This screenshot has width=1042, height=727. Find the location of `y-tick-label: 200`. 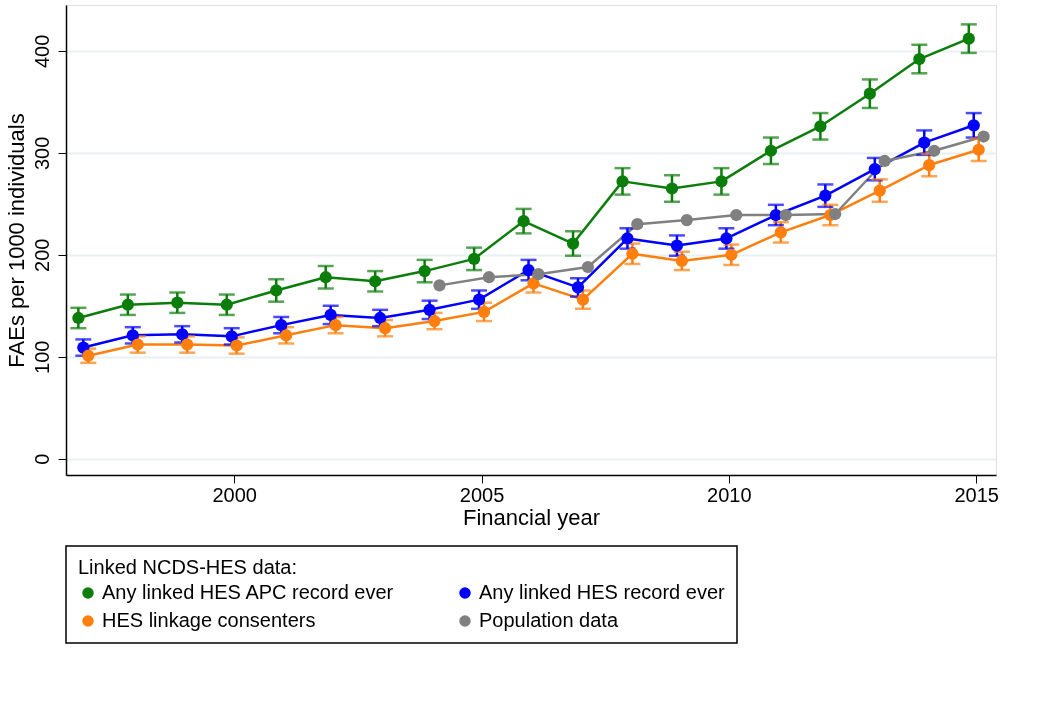

y-tick-label: 200 is located at coordinates (41, 255).